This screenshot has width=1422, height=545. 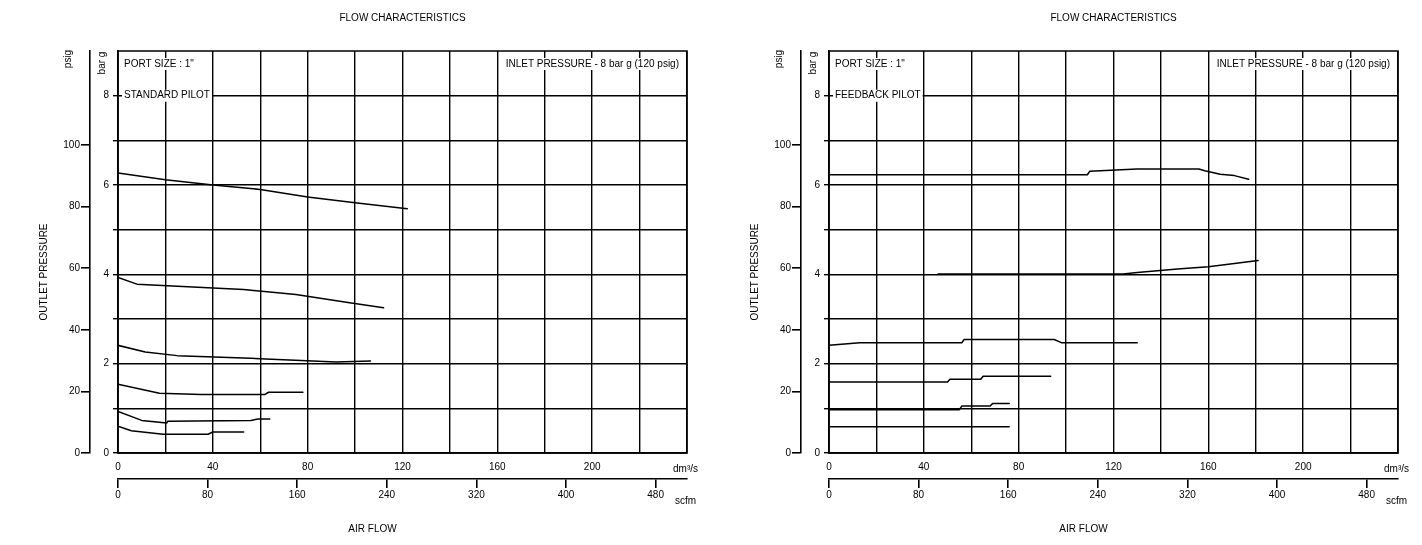 I want to click on annotation: STANDARD PILOT, so click(x=167, y=95).